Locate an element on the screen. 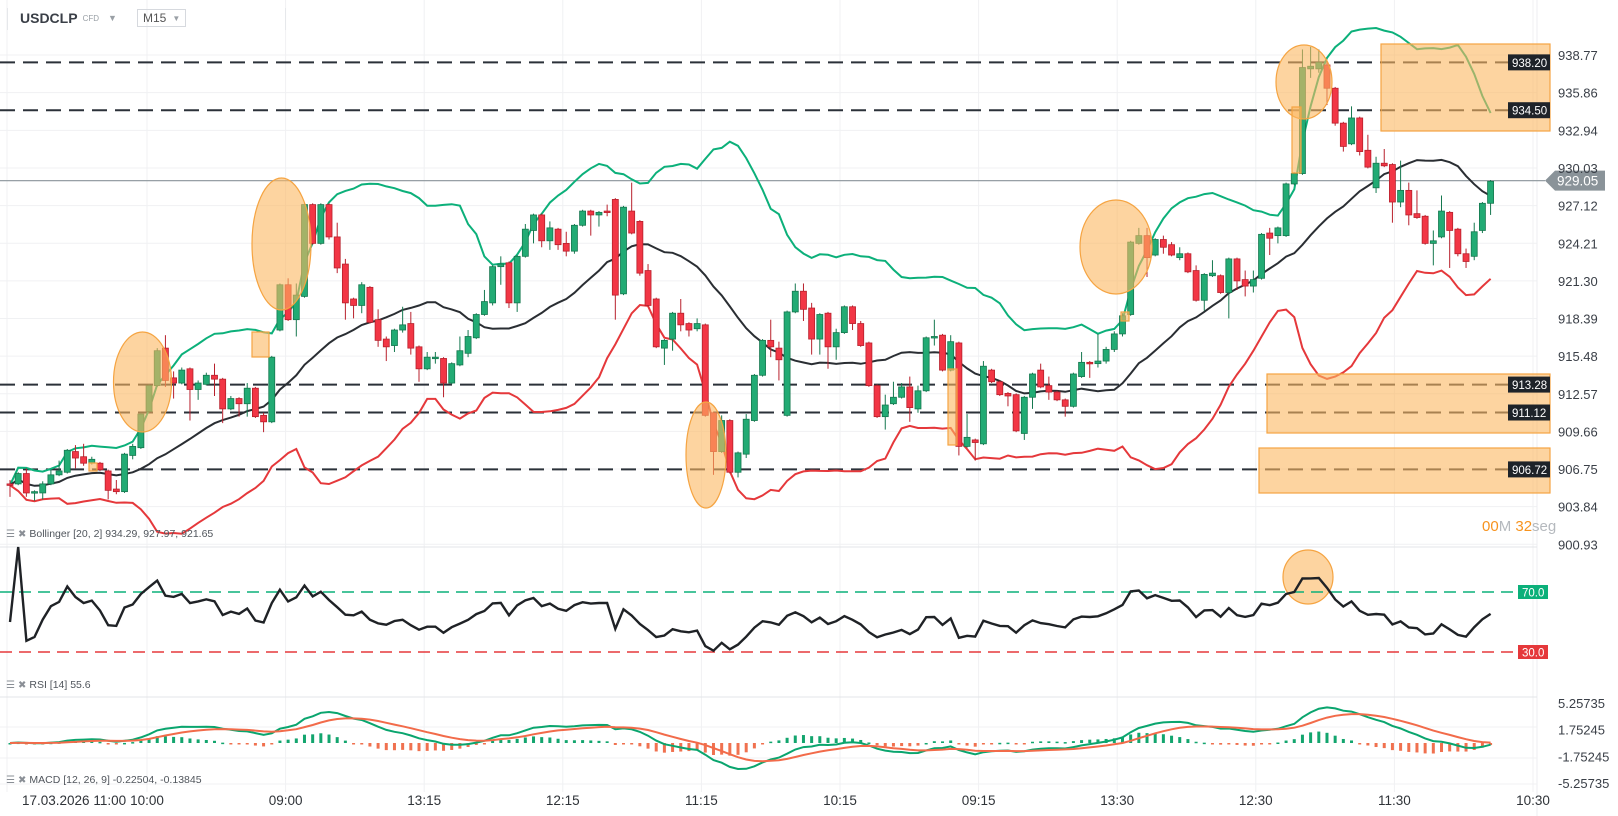  level-label: 934.50 is located at coordinates (1529, 112).